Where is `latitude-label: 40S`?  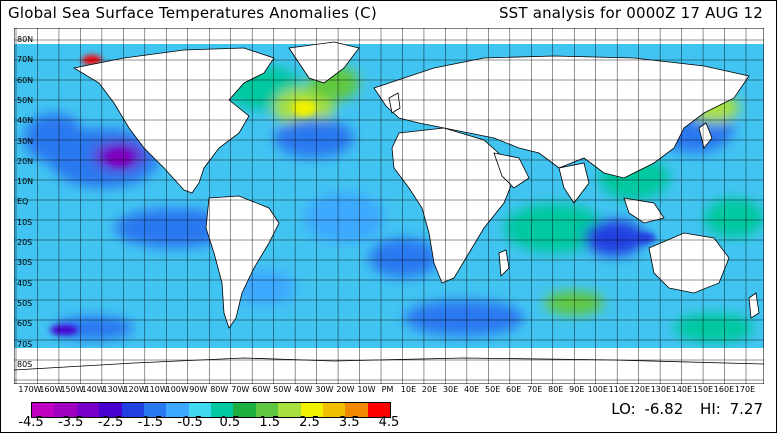
latitude-label: 40S is located at coordinates (25, 283).